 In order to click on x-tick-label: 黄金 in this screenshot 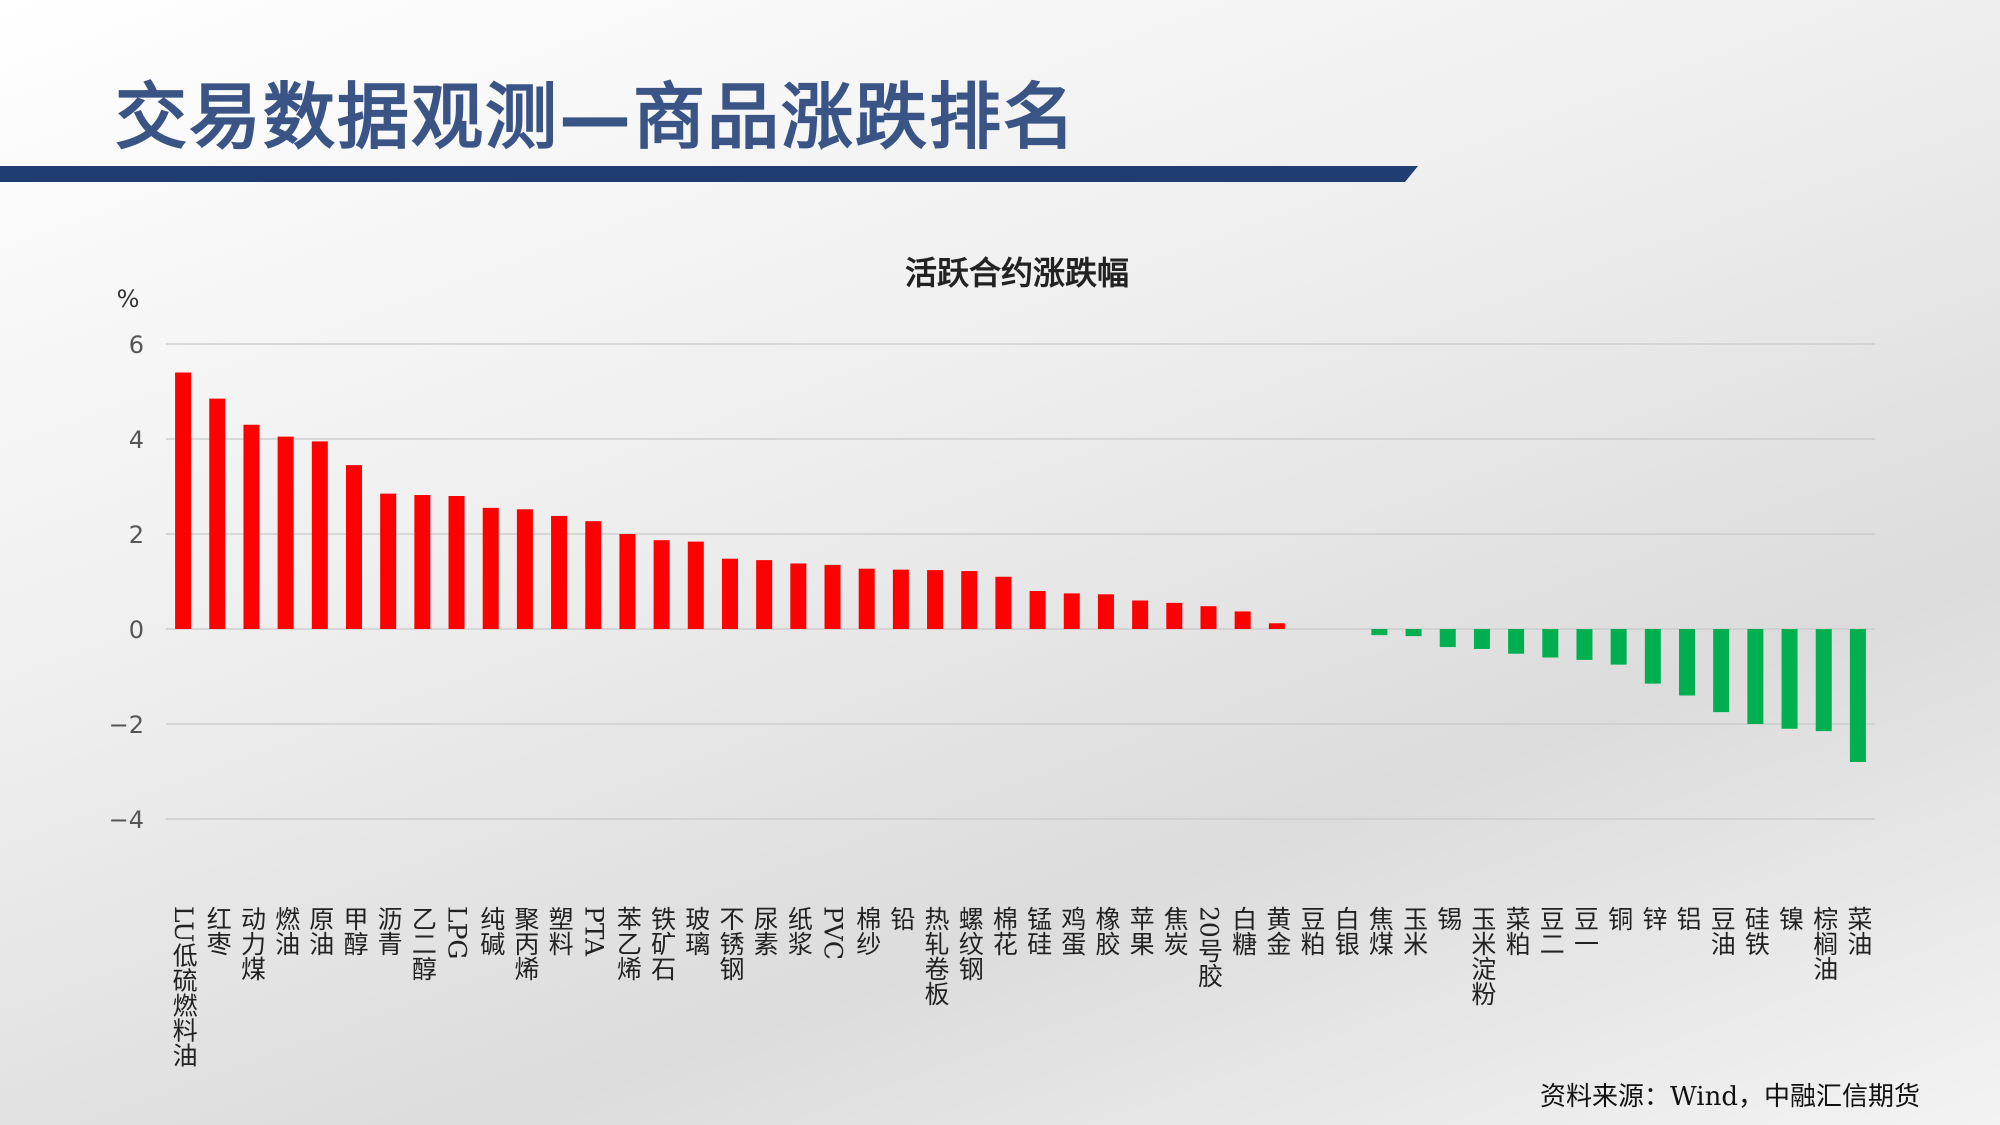, I will do `click(1277, 931)`.